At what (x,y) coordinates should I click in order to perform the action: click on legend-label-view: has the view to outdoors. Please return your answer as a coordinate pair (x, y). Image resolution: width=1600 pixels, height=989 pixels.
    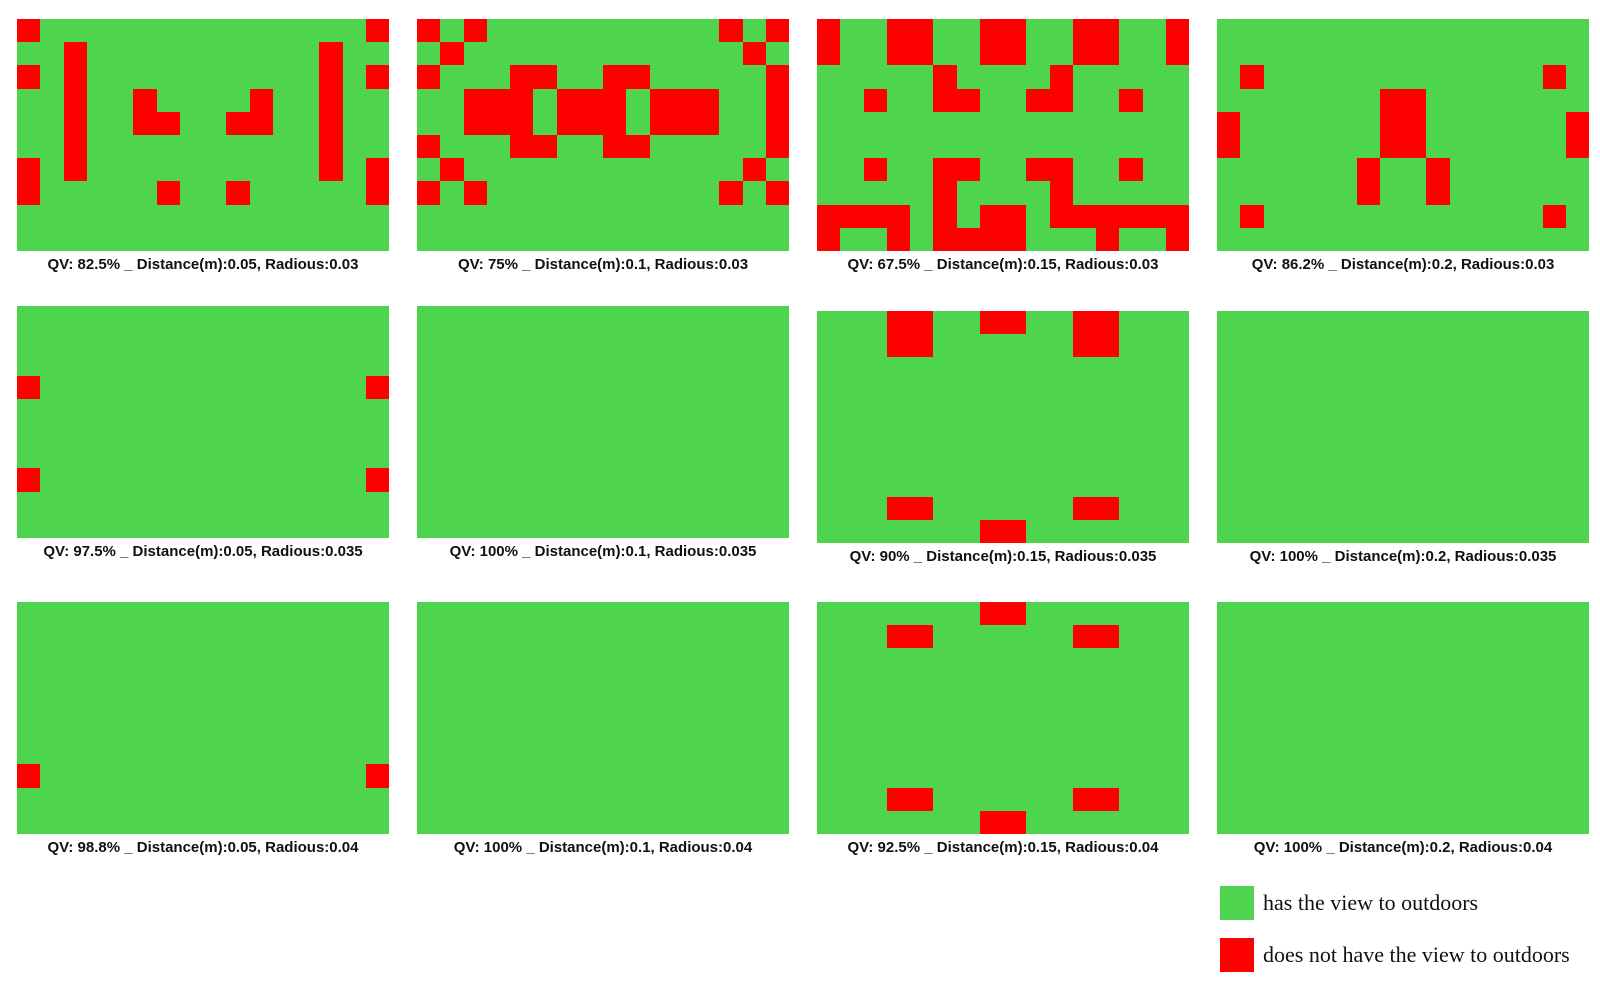
    Looking at the image, I should click on (1371, 902).